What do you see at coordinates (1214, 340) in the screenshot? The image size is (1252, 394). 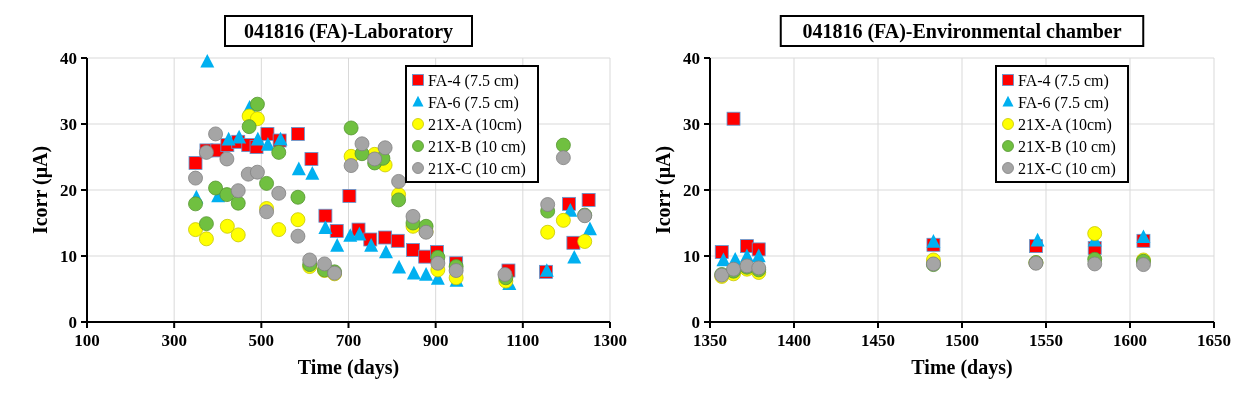 I see `x-tick-label: 1650` at bounding box center [1214, 340].